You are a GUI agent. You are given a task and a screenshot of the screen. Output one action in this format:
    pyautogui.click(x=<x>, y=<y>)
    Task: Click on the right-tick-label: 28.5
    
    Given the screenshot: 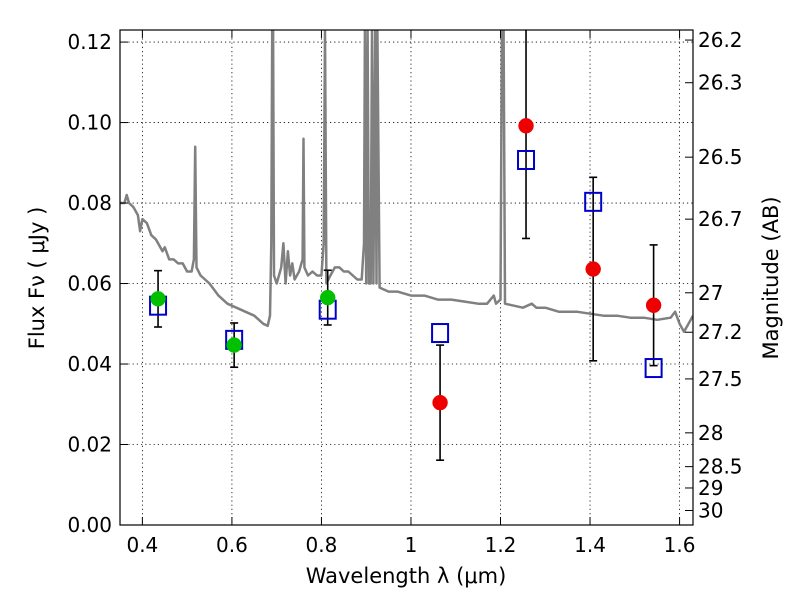 What is the action you would take?
    pyautogui.click(x=720, y=467)
    